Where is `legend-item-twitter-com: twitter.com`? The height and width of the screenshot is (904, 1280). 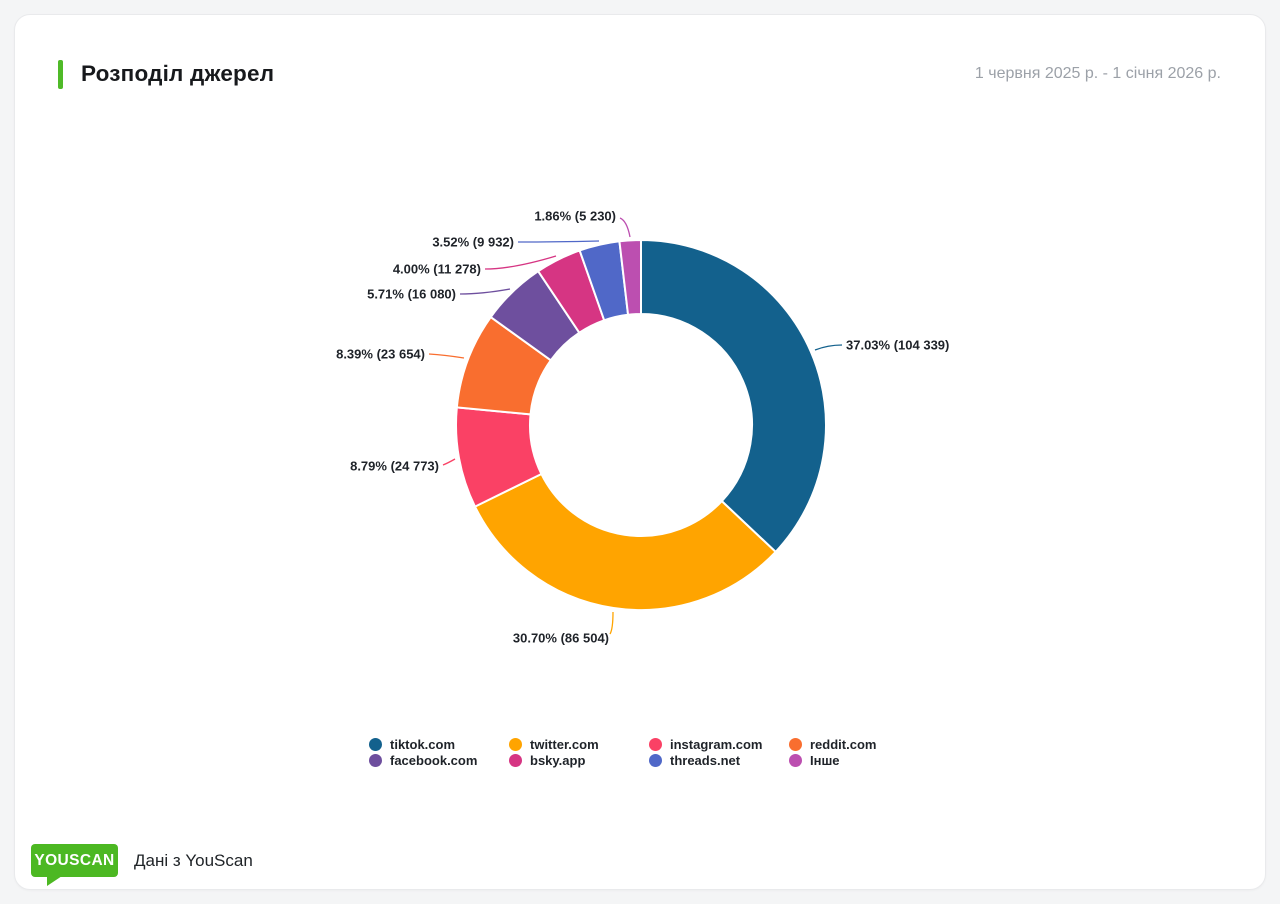
legend-item-twitter-com: twitter.com is located at coordinates (579, 744).